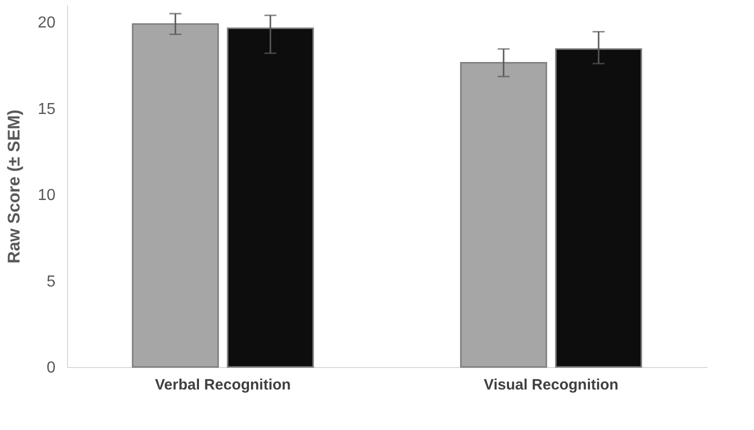 The width and height of the screenshot is (754, 430). I want to click on x-tick-label: Visual Recognition, so click(551, 385).